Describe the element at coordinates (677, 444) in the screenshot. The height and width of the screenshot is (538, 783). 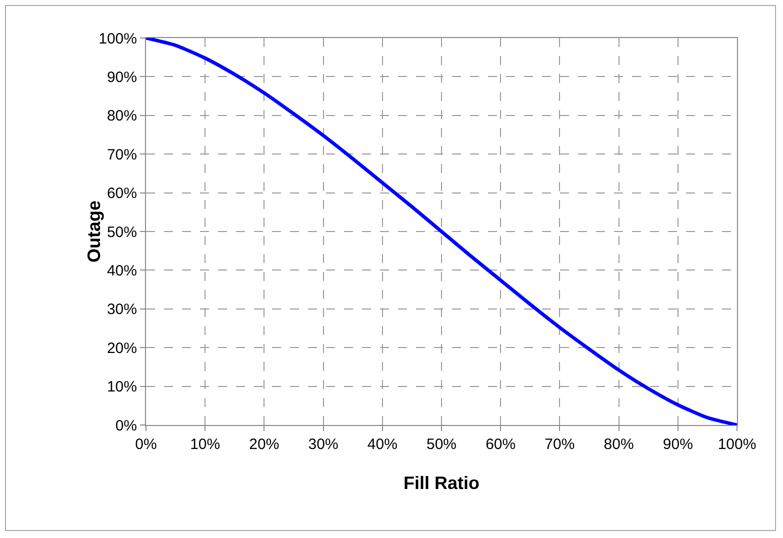
I see `x-tick-label: 90%` at that location.